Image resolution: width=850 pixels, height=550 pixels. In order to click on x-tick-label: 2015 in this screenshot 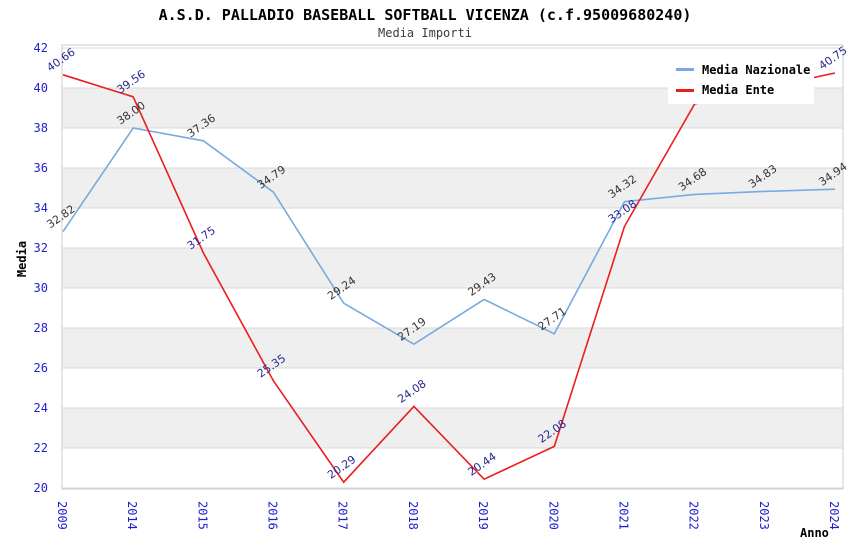, I will do `click(202, 515)`.